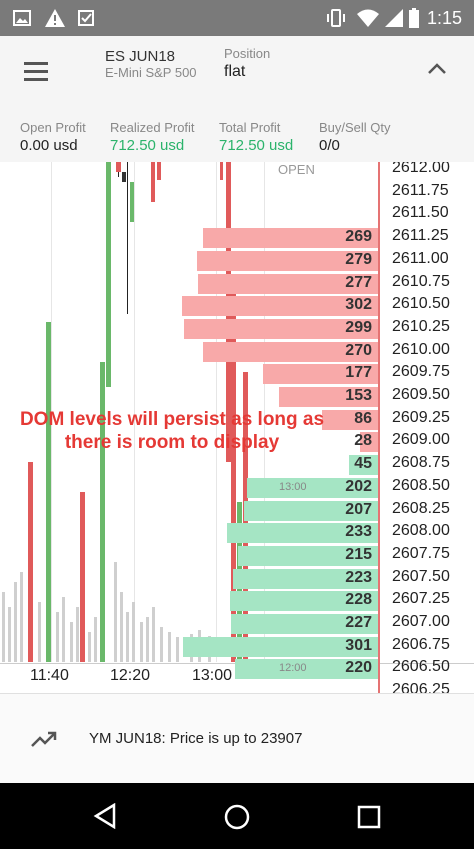 This screenshot has width=474, height=849. I want to click on dom-row: 301, so click(280, 647).